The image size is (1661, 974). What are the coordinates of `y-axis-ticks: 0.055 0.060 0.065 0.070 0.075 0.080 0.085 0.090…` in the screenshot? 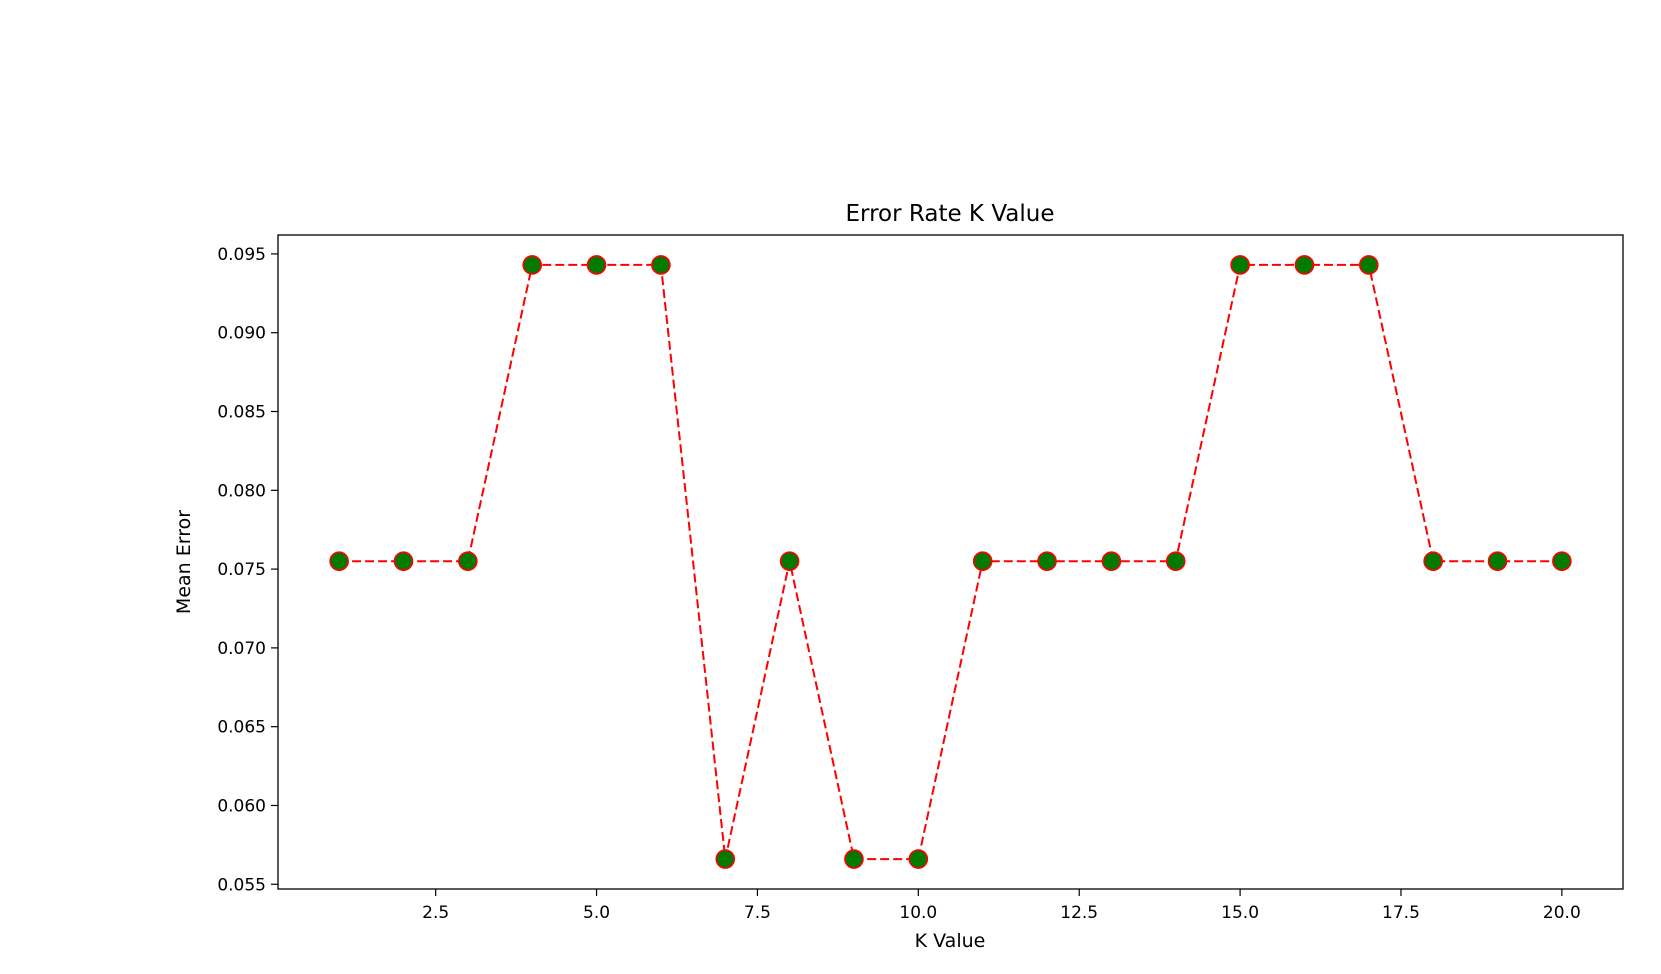 It's located at (247, 570).